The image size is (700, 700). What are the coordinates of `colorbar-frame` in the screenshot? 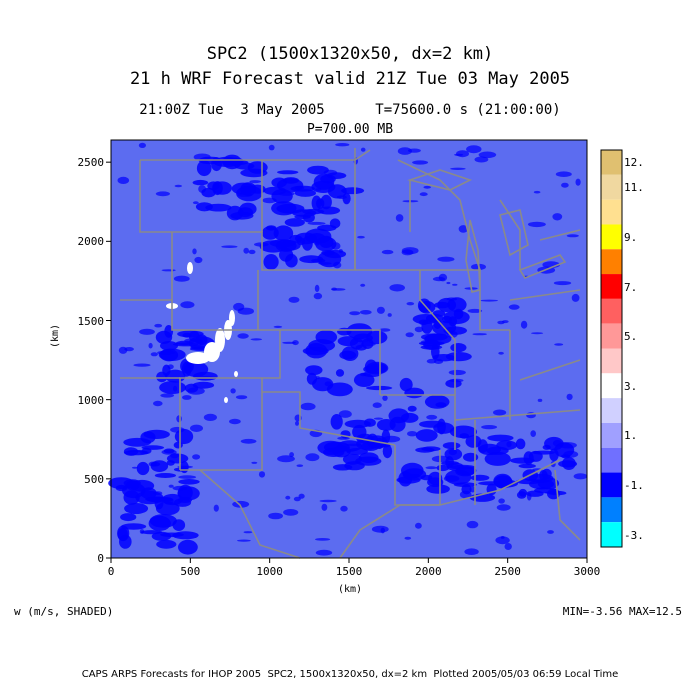 It's located at (611, 348).